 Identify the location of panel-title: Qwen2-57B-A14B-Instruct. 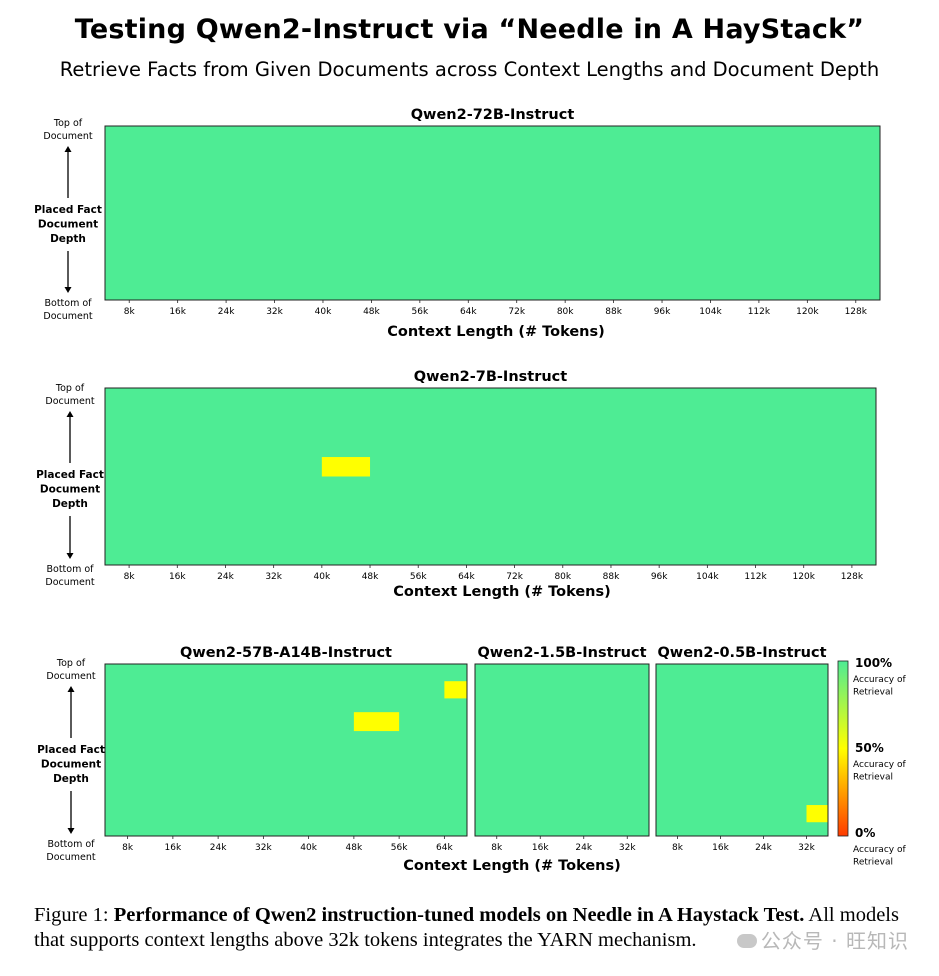
(286, 653).